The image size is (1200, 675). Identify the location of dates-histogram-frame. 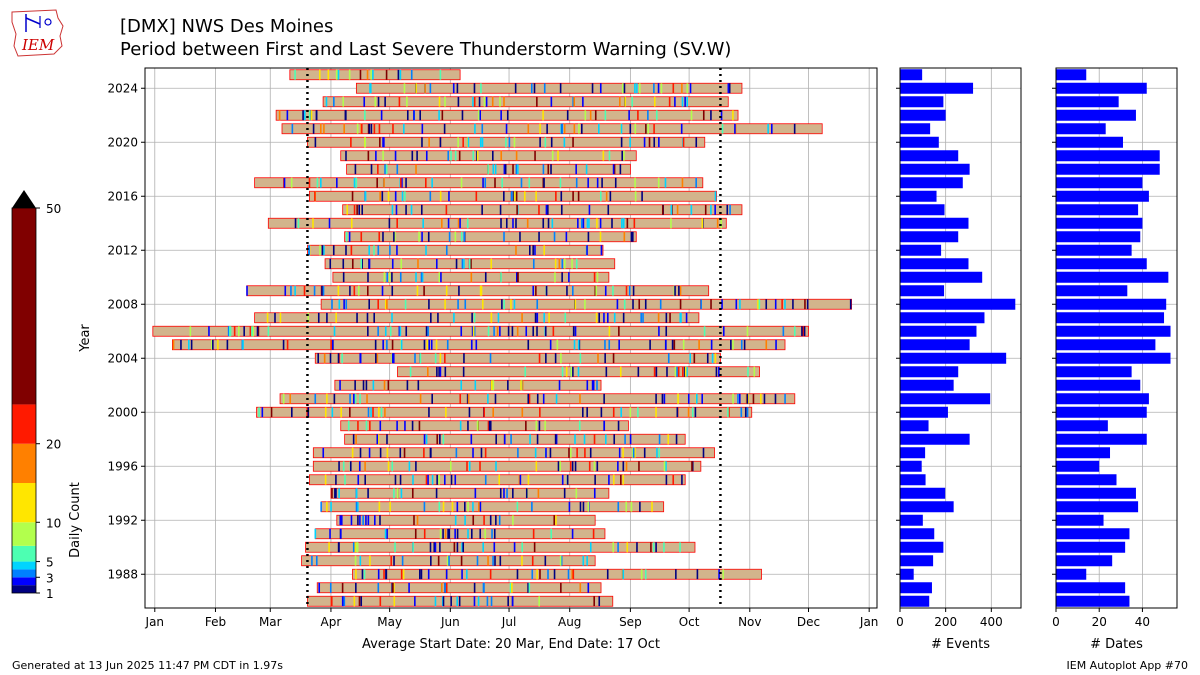
(1116, 338).